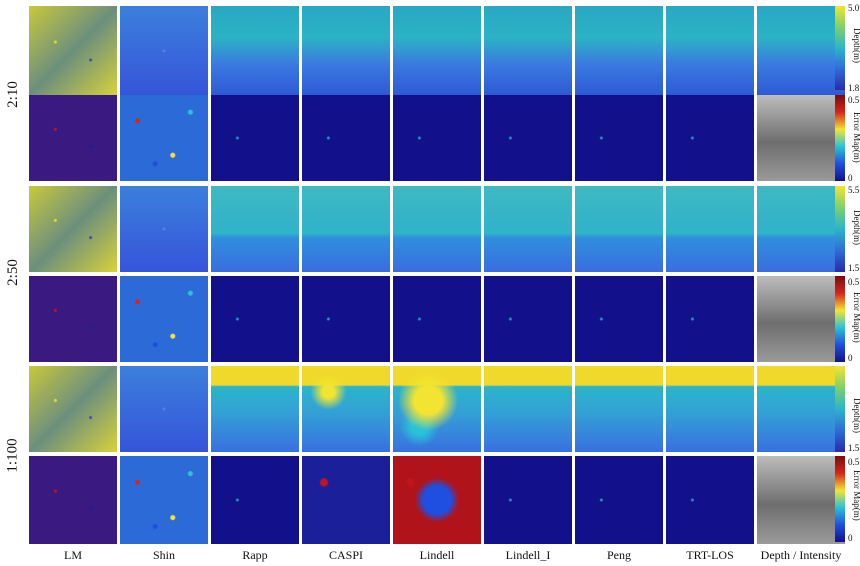 The height and width of the screenshot is (566, 860). What do you see at coordinates (856, 415) in the screenshot?
I see `depth-title-3: Depth(m)` at bounding box center [856, 415].